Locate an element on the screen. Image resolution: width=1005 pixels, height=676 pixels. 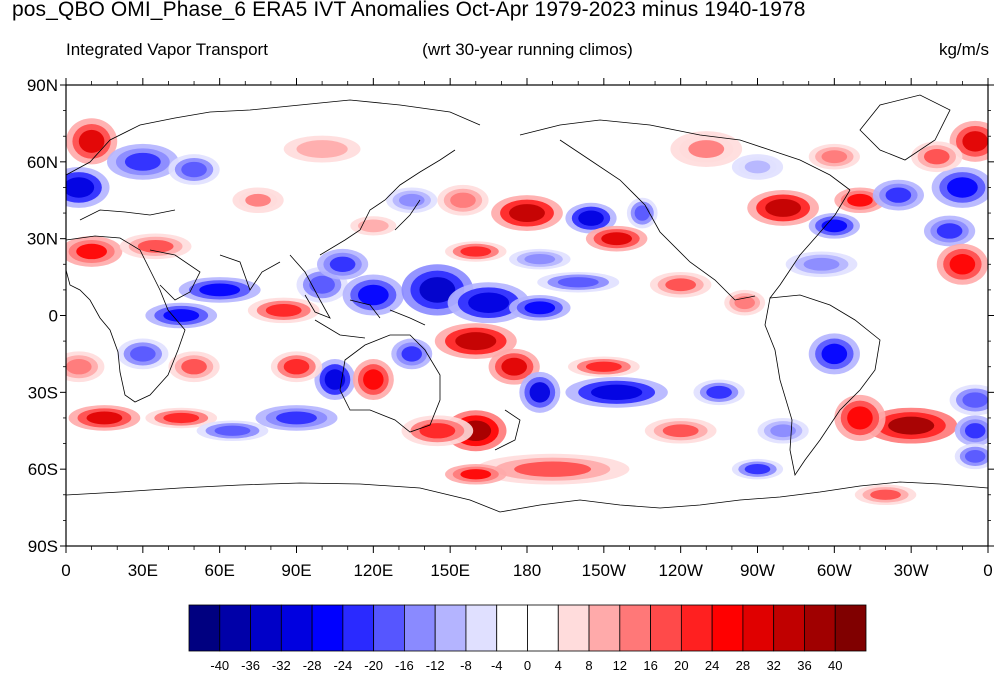
lon-tick-label: 30E is located at coordinates (143, 570).